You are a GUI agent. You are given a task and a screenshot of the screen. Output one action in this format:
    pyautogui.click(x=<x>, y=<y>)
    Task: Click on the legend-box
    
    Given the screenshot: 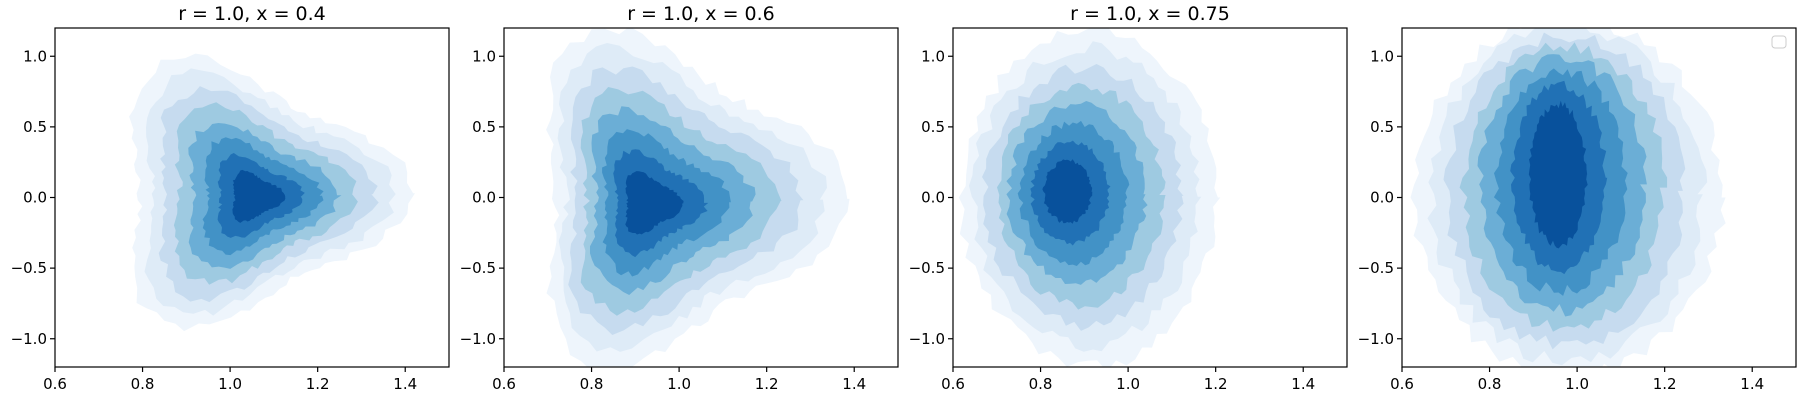 What is the action you would take?
    pyautogui.click(x=1779, y=42)
    